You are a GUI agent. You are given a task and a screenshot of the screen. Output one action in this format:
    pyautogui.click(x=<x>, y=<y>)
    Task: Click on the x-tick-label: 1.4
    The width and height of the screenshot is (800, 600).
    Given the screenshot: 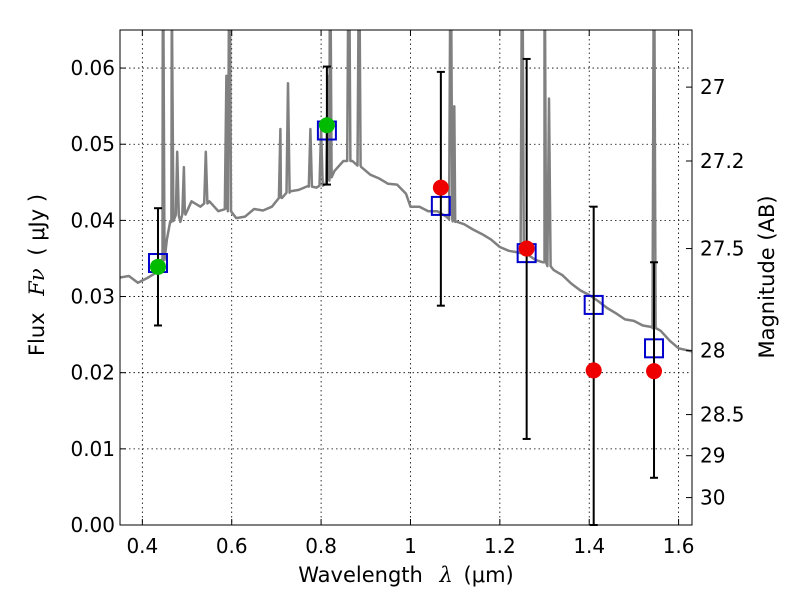 What is the action you would take?
    pyautogui.click(x=589, y=546)
    